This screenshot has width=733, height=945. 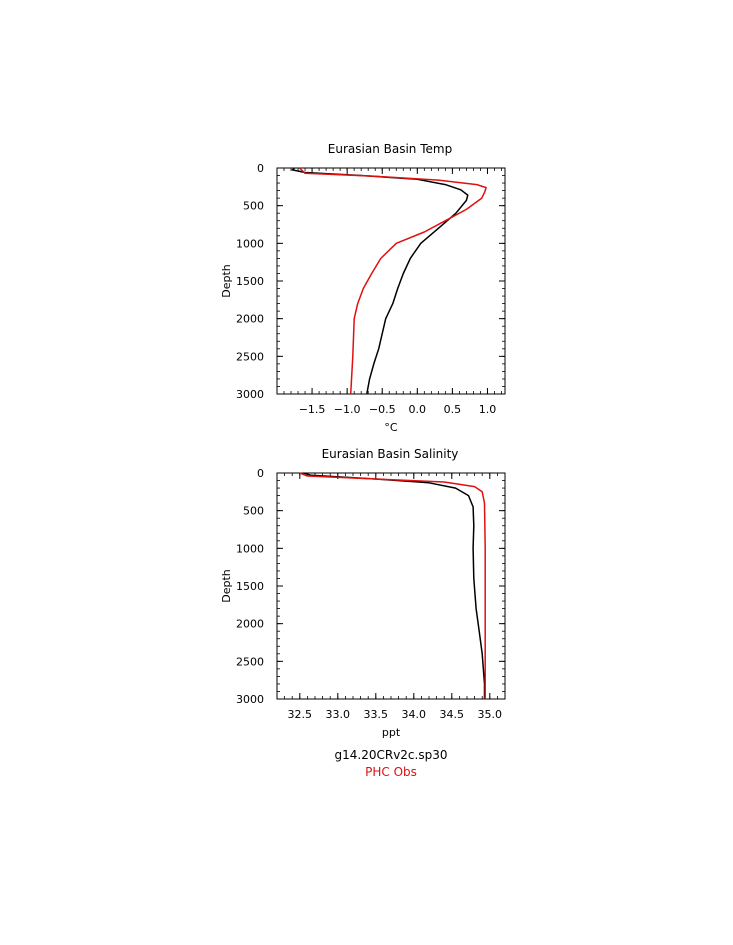 I want to click on salinity-x-axis-label: ppt, so click(x=391, y=732).